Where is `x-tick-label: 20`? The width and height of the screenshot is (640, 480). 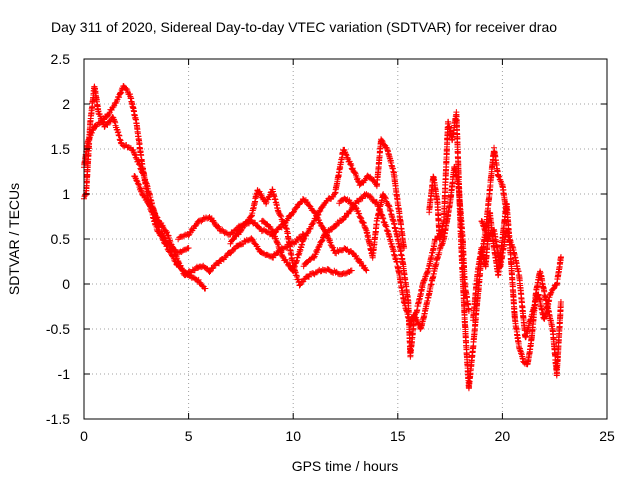
x-tick-label: 20 is located at coordinates (503, 436).